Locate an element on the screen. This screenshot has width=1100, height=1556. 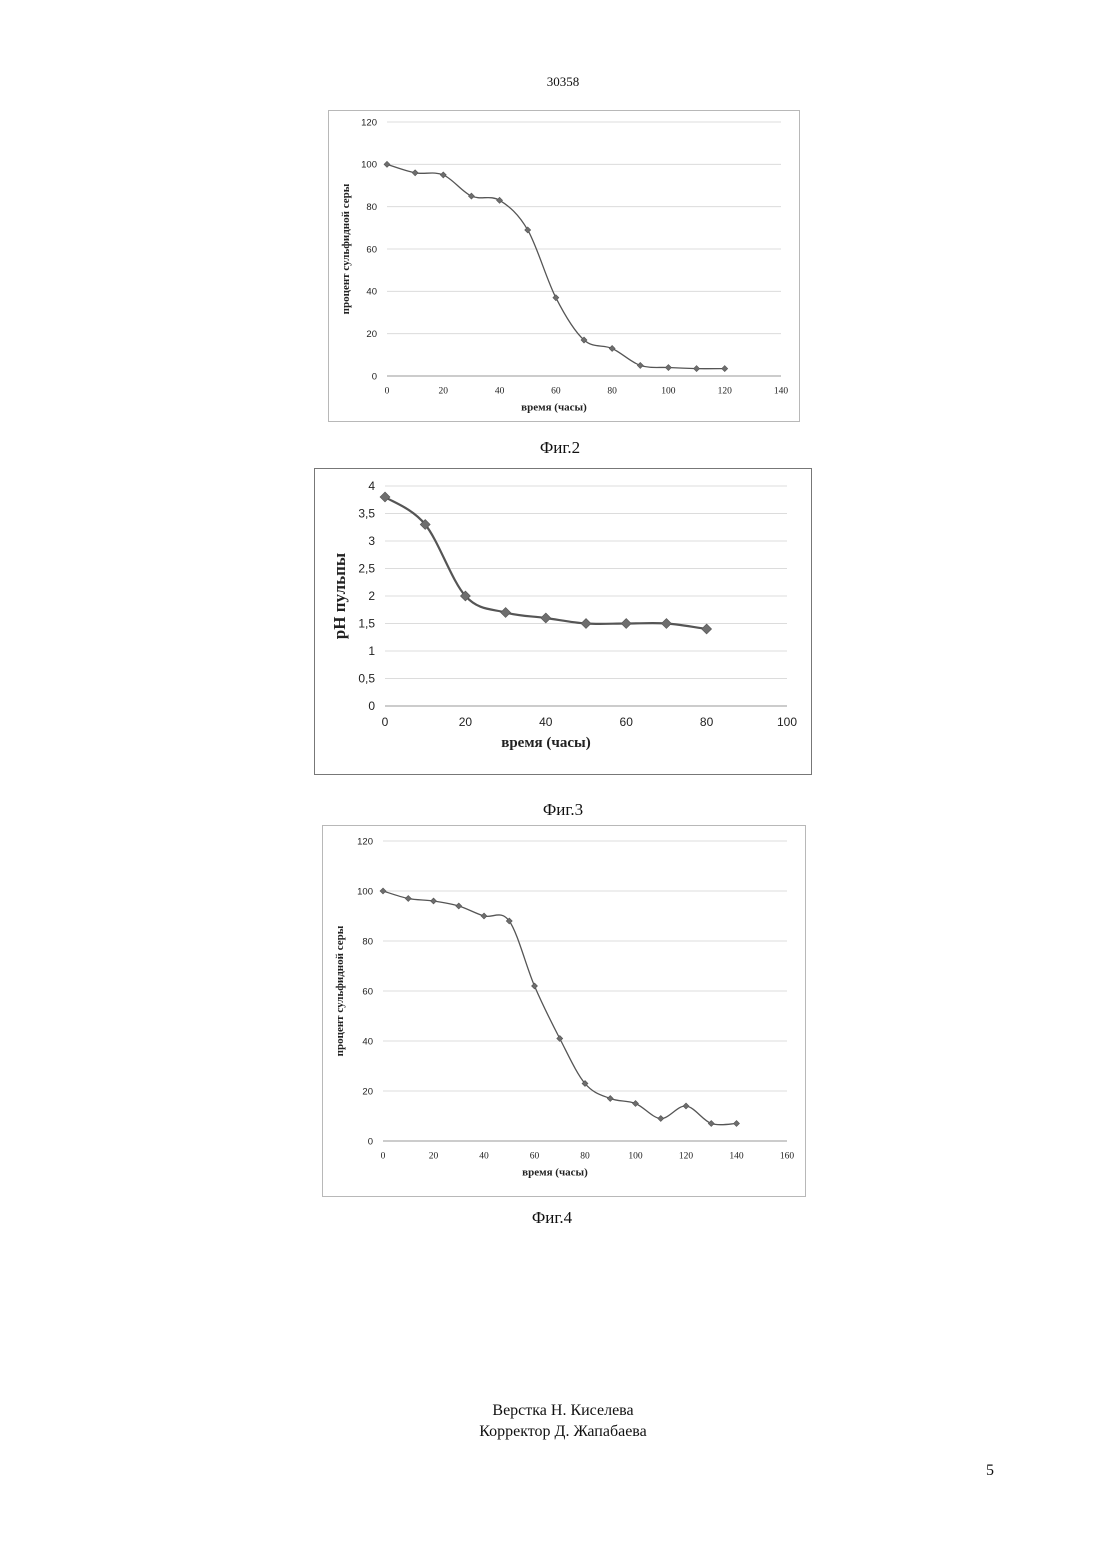
y-tick-label: 4 is located at coordinates (371, 486).